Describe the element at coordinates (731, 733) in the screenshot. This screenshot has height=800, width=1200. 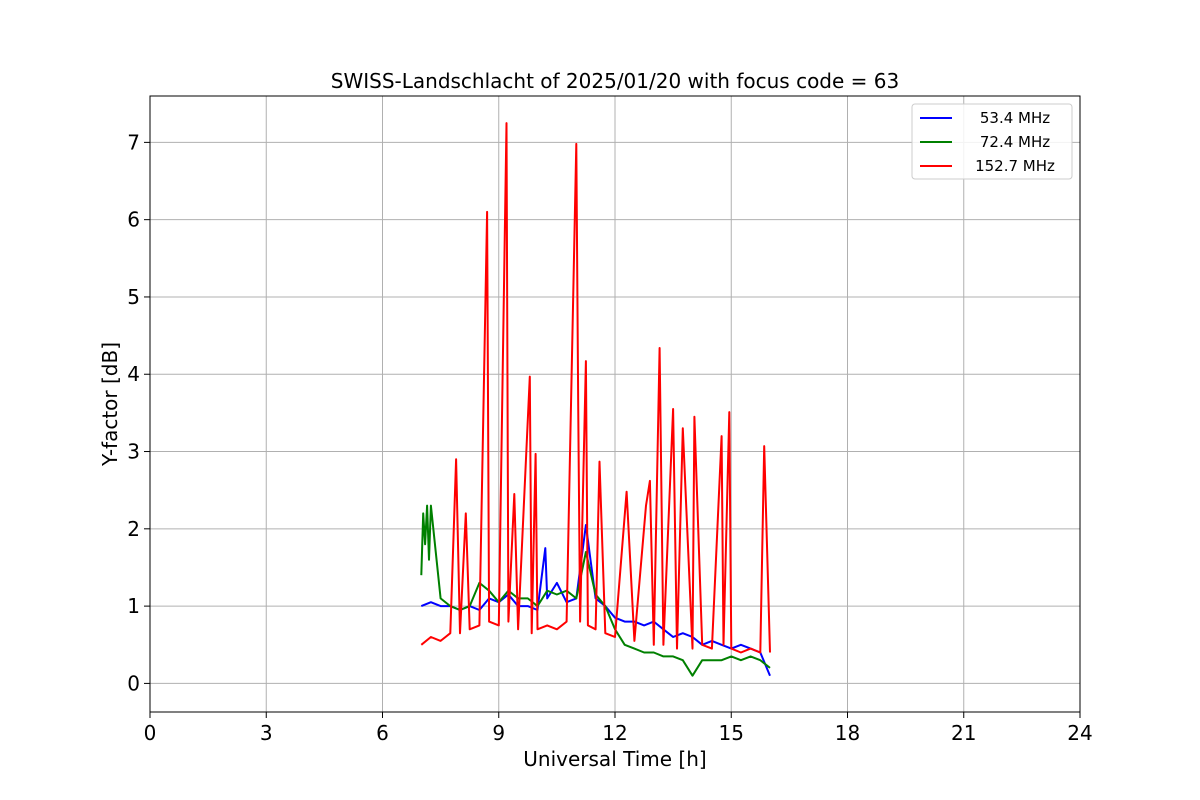
I see `x-tick-label: 15` at that location.